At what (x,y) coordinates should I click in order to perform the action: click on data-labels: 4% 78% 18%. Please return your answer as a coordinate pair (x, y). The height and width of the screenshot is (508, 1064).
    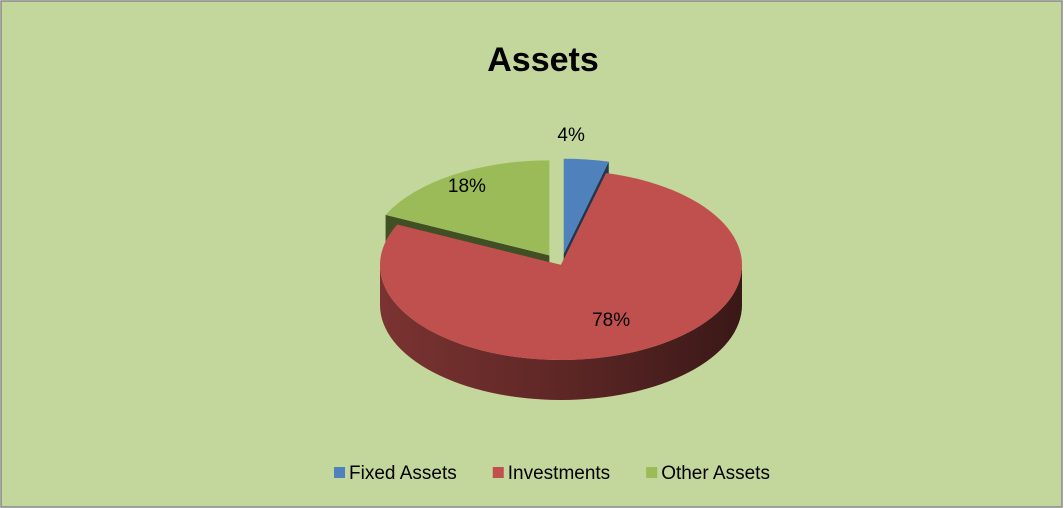
    Looking at the image, I should click on (539, 228).